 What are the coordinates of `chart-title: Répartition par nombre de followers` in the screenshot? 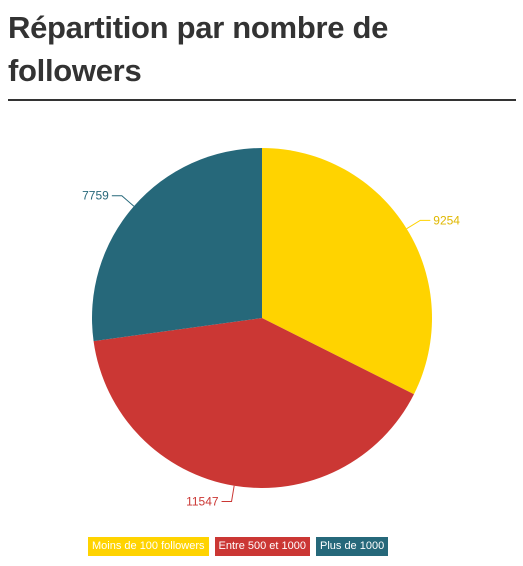 It's located at (198, 49).